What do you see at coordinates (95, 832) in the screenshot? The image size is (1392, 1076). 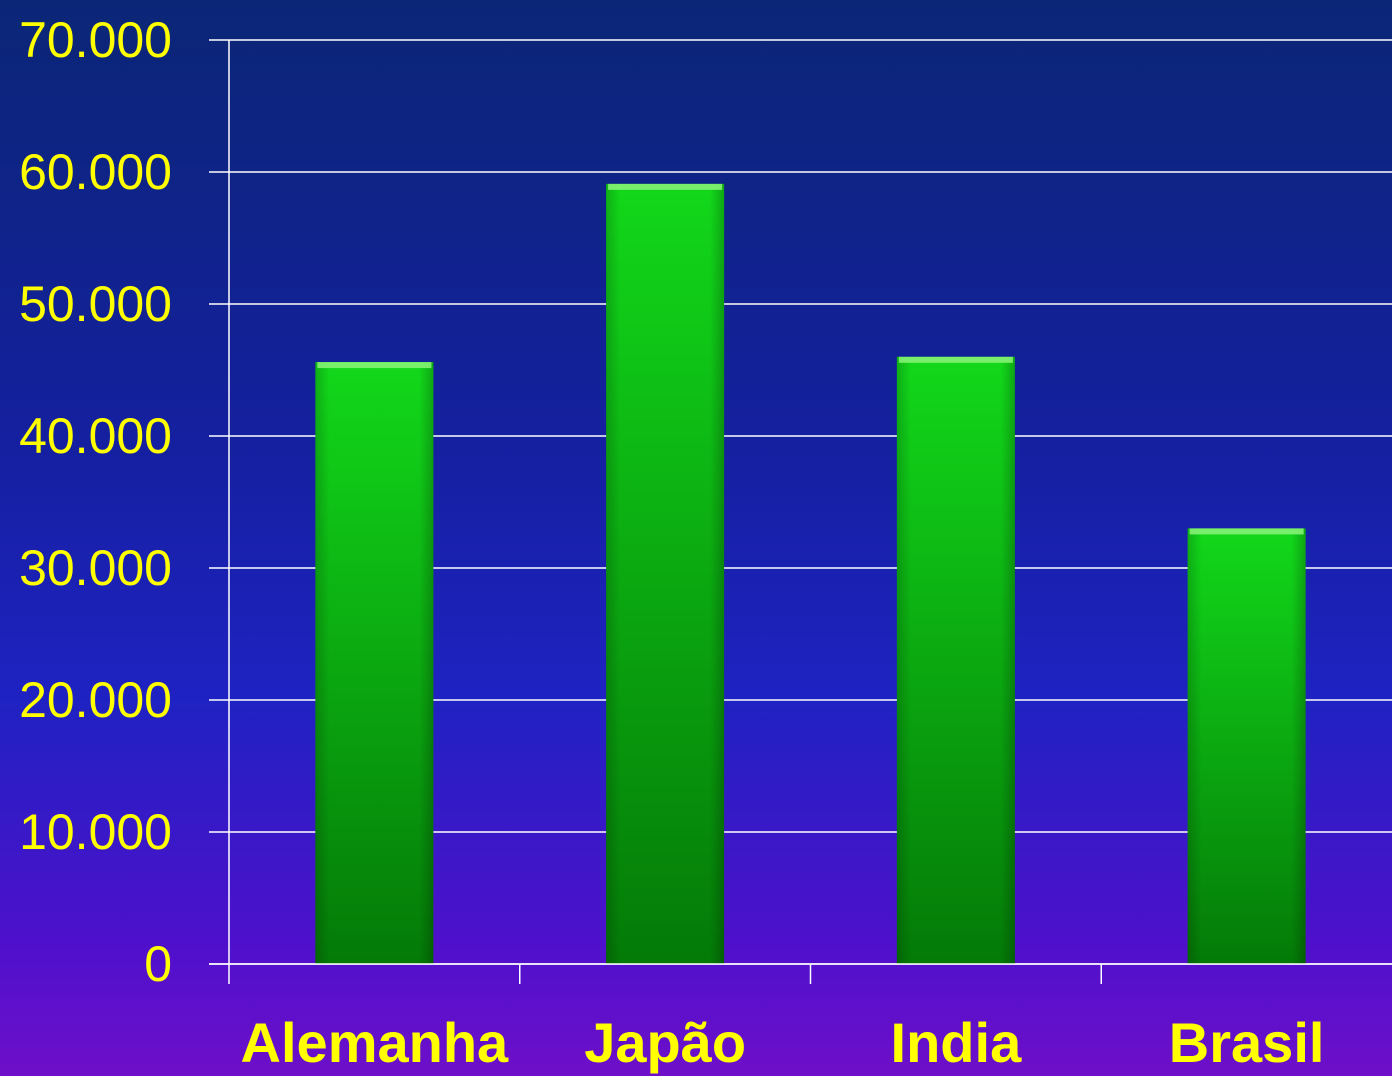 I see `y-tick-label: 10.000` at bounding box center [95, 832].